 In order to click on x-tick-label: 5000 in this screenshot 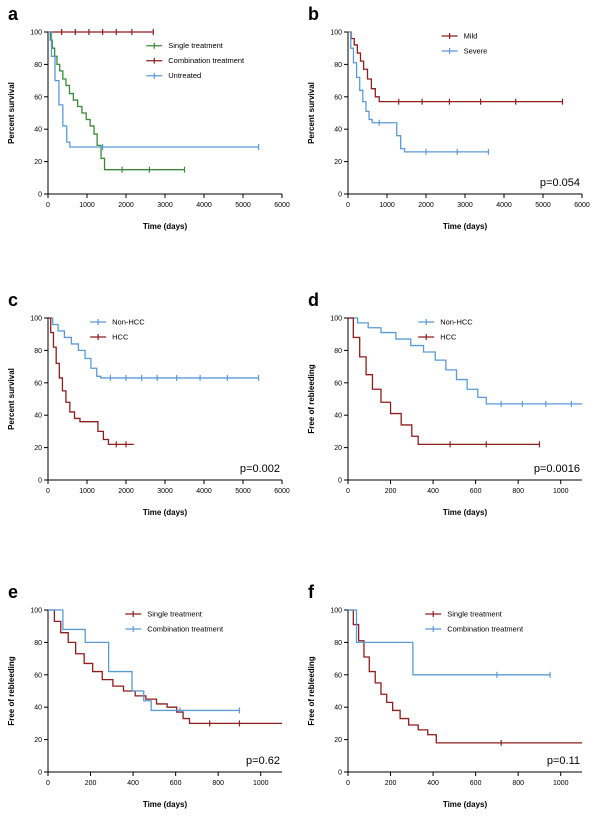, I will do `click(243, 205)`.